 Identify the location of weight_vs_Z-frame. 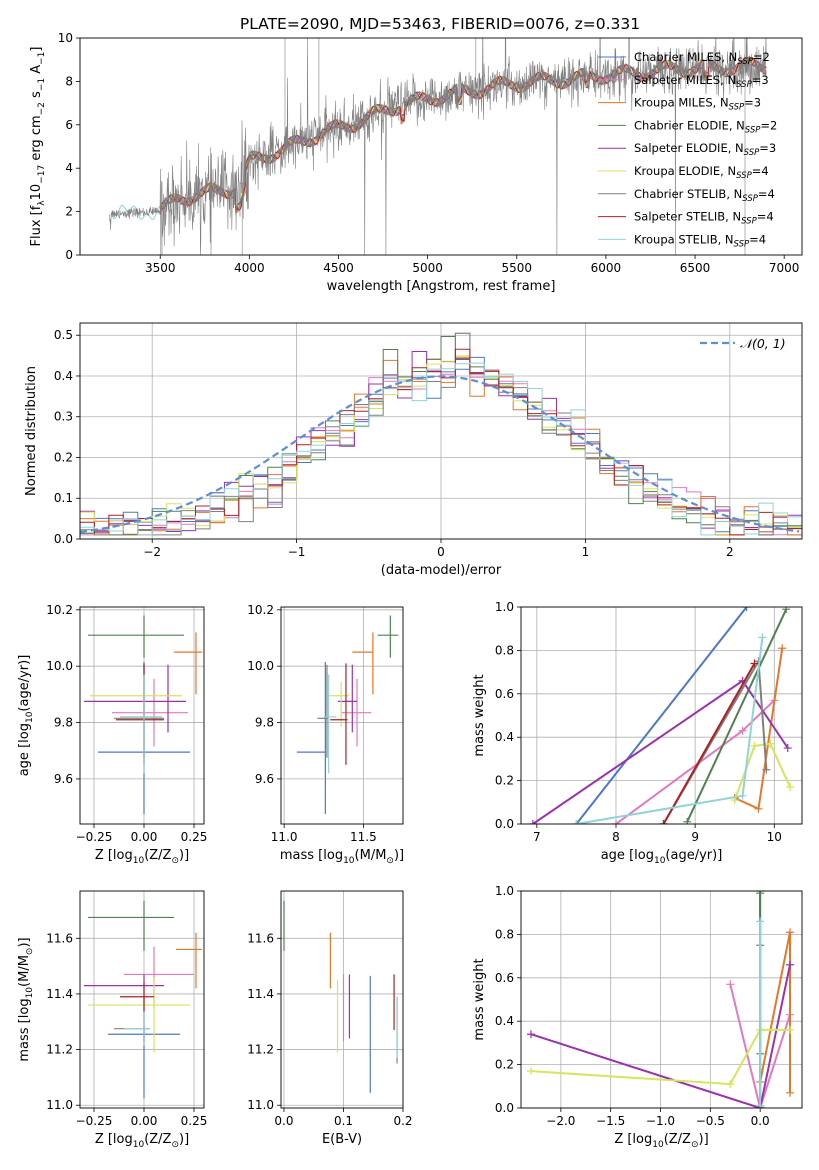
(661, 999).